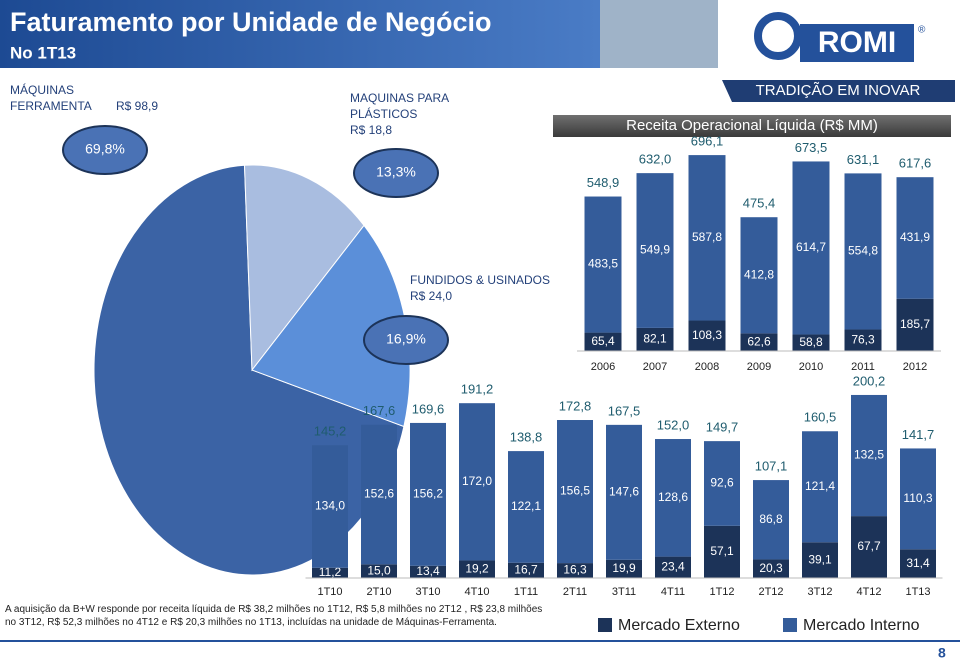  What do you see at coordinates (771, 519) in the screenshot?
I see `segment-label: 86,8` at bounding box center [771, 519].